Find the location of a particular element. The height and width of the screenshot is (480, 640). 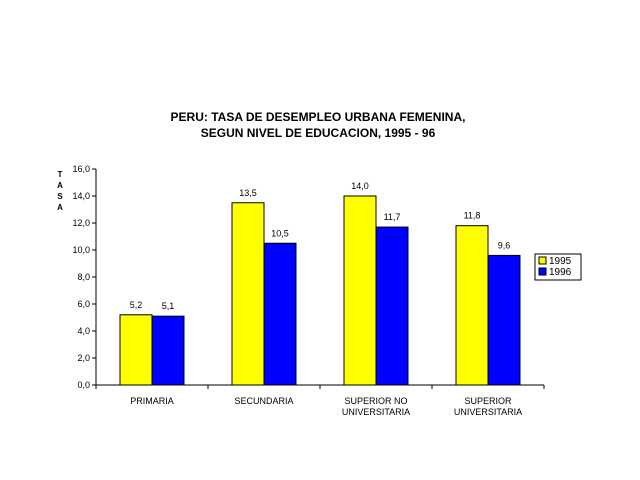

y-axis: 0,0 2,0 4,0 6,0 8,0 10,0 12,0 14,0 16,0 is located at coordinates (84, 277).